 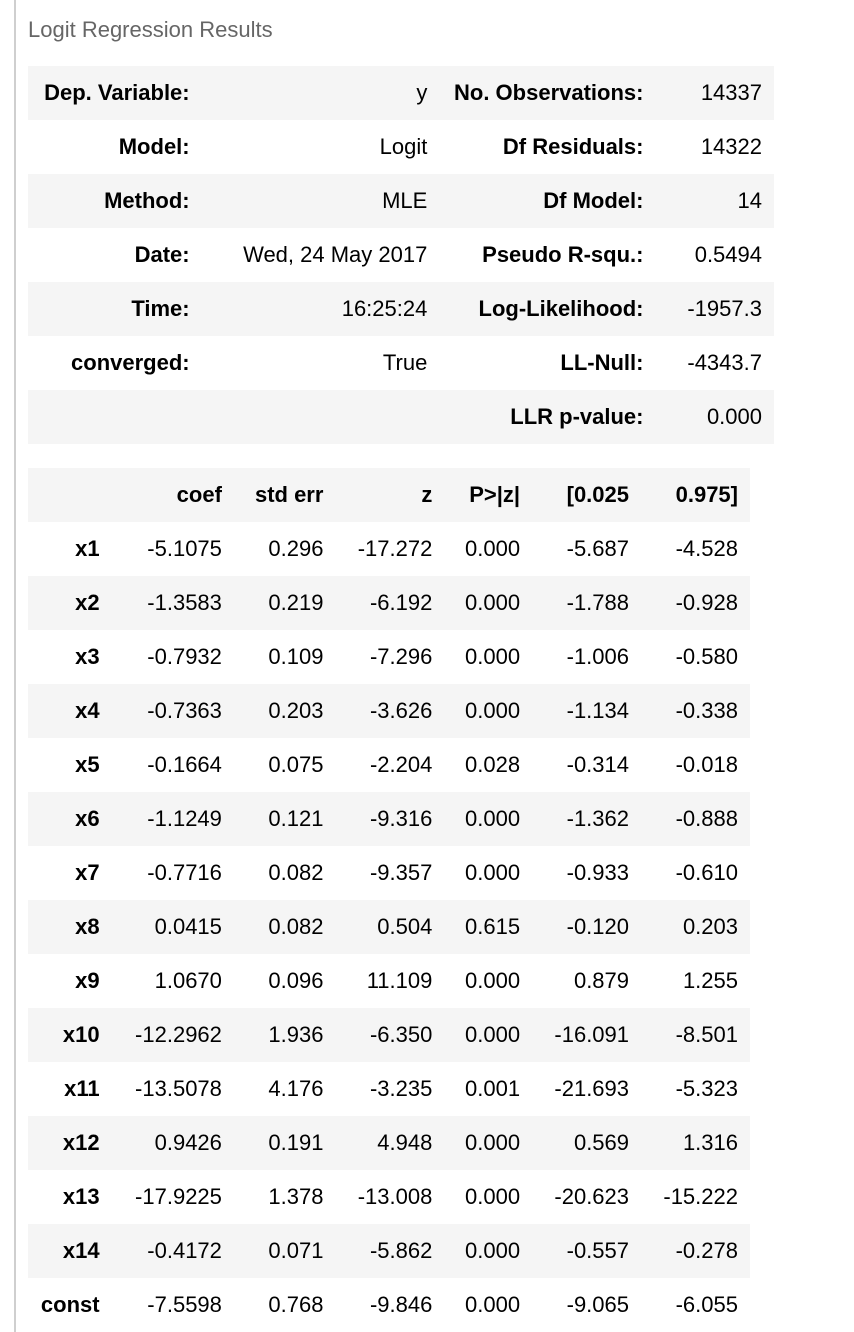 What do you see at coordinates (695, 711) in the screenshot?
I see `cell-value: -0.338` at bounding box center [695, 711].